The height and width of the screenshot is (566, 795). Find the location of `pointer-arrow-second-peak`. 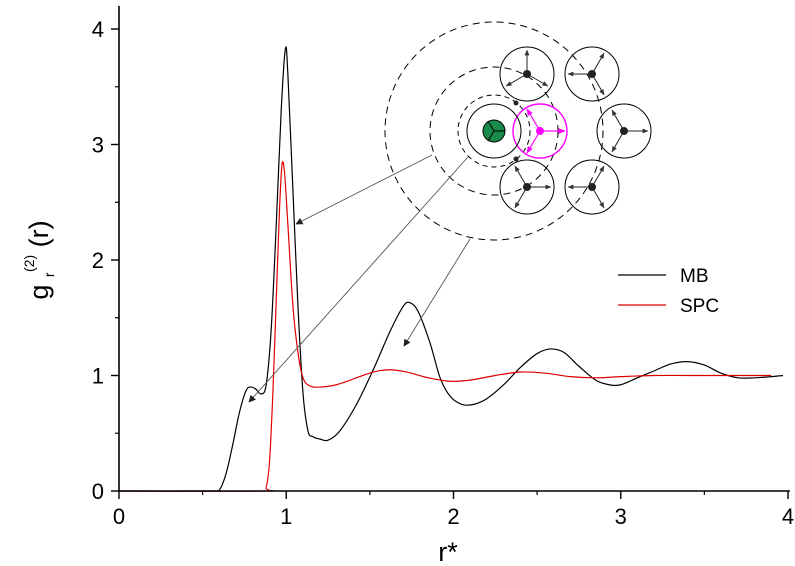

pointer-arrow-second-peak is located at coordinates (437, 292).